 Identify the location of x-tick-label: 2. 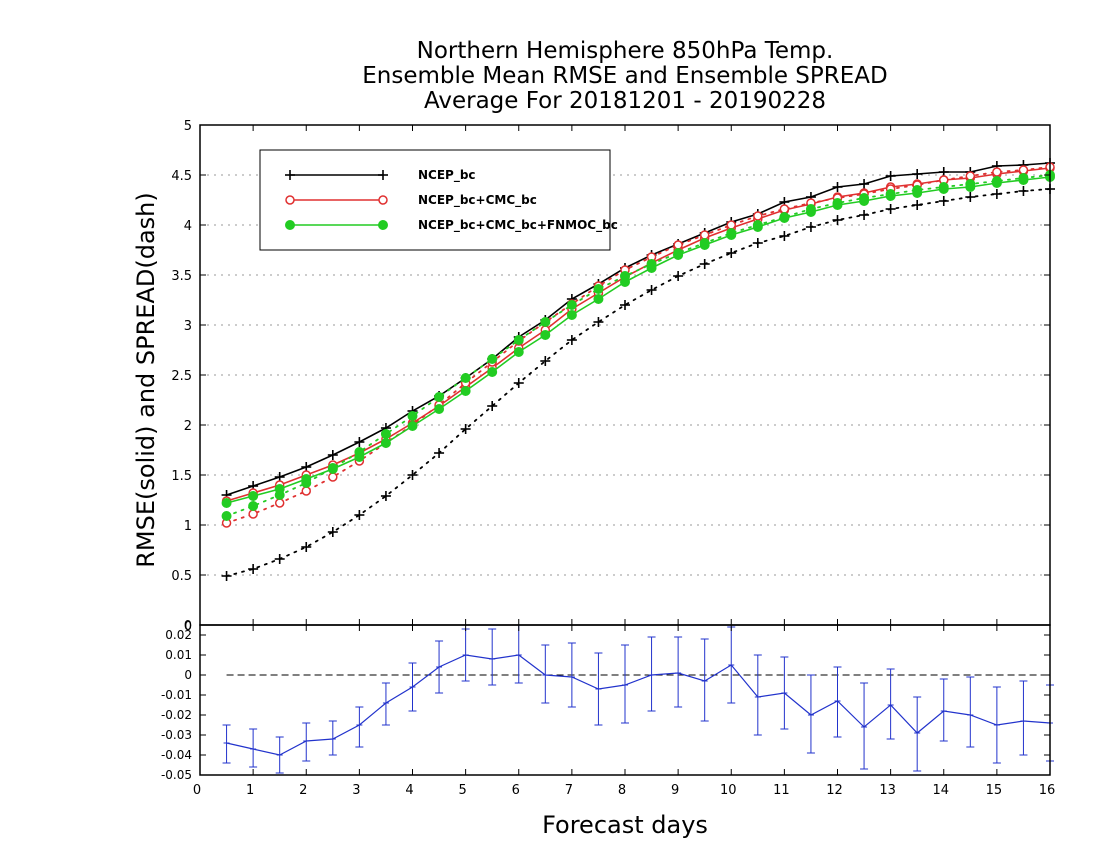
(303, 790).